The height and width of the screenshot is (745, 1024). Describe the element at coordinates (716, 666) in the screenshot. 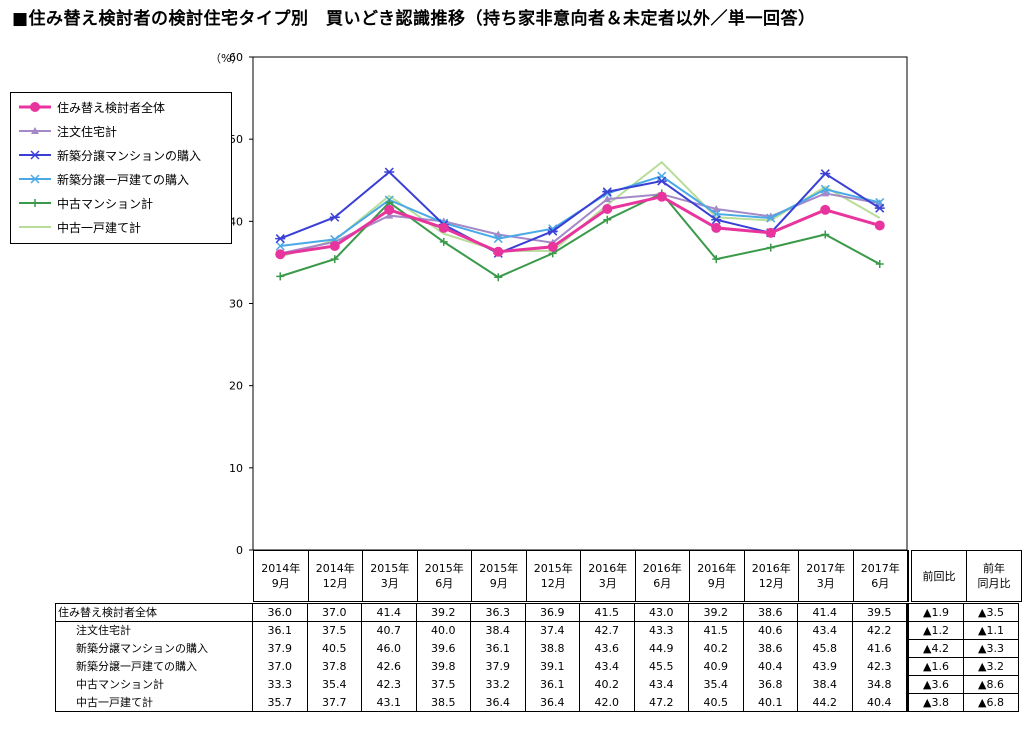

I see `table-cell: 40.9` at that location.